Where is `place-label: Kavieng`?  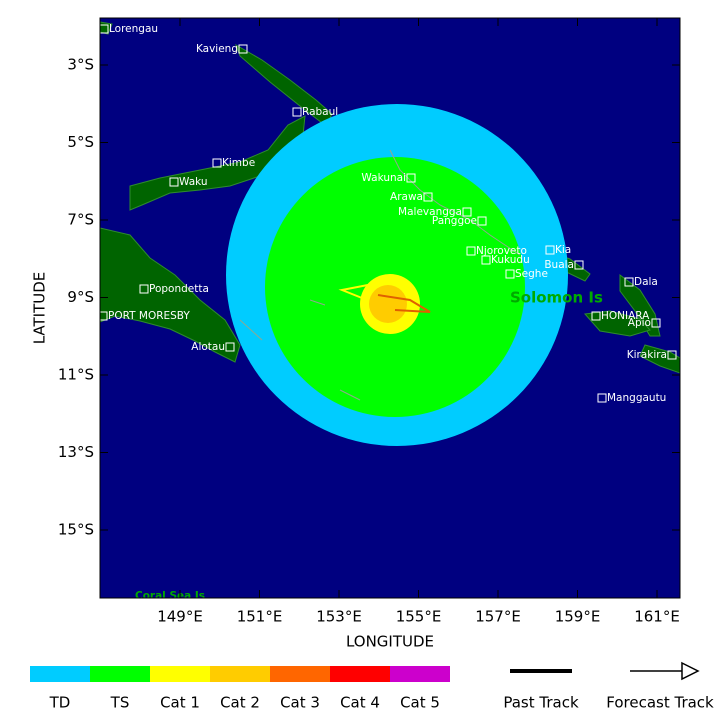
place-label: Kavieng is located at coordinates (217, 49).